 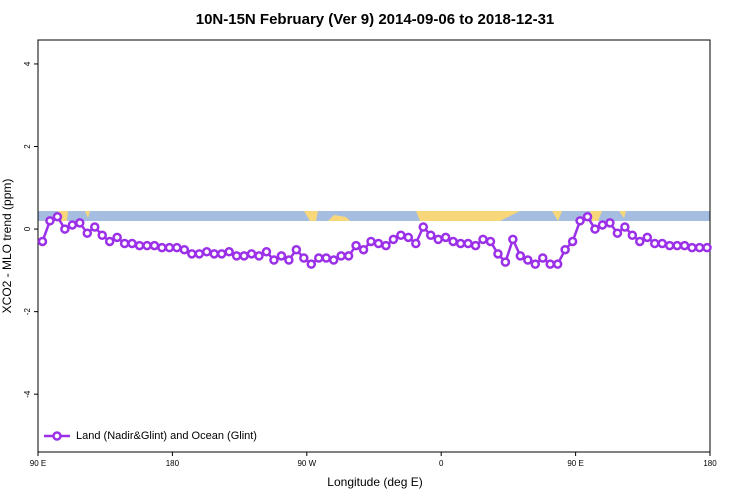 What do you see at coordinates (441, 463) in the screenshot?
I see `x-tick-label: 0` at bounding box center [441, 463].